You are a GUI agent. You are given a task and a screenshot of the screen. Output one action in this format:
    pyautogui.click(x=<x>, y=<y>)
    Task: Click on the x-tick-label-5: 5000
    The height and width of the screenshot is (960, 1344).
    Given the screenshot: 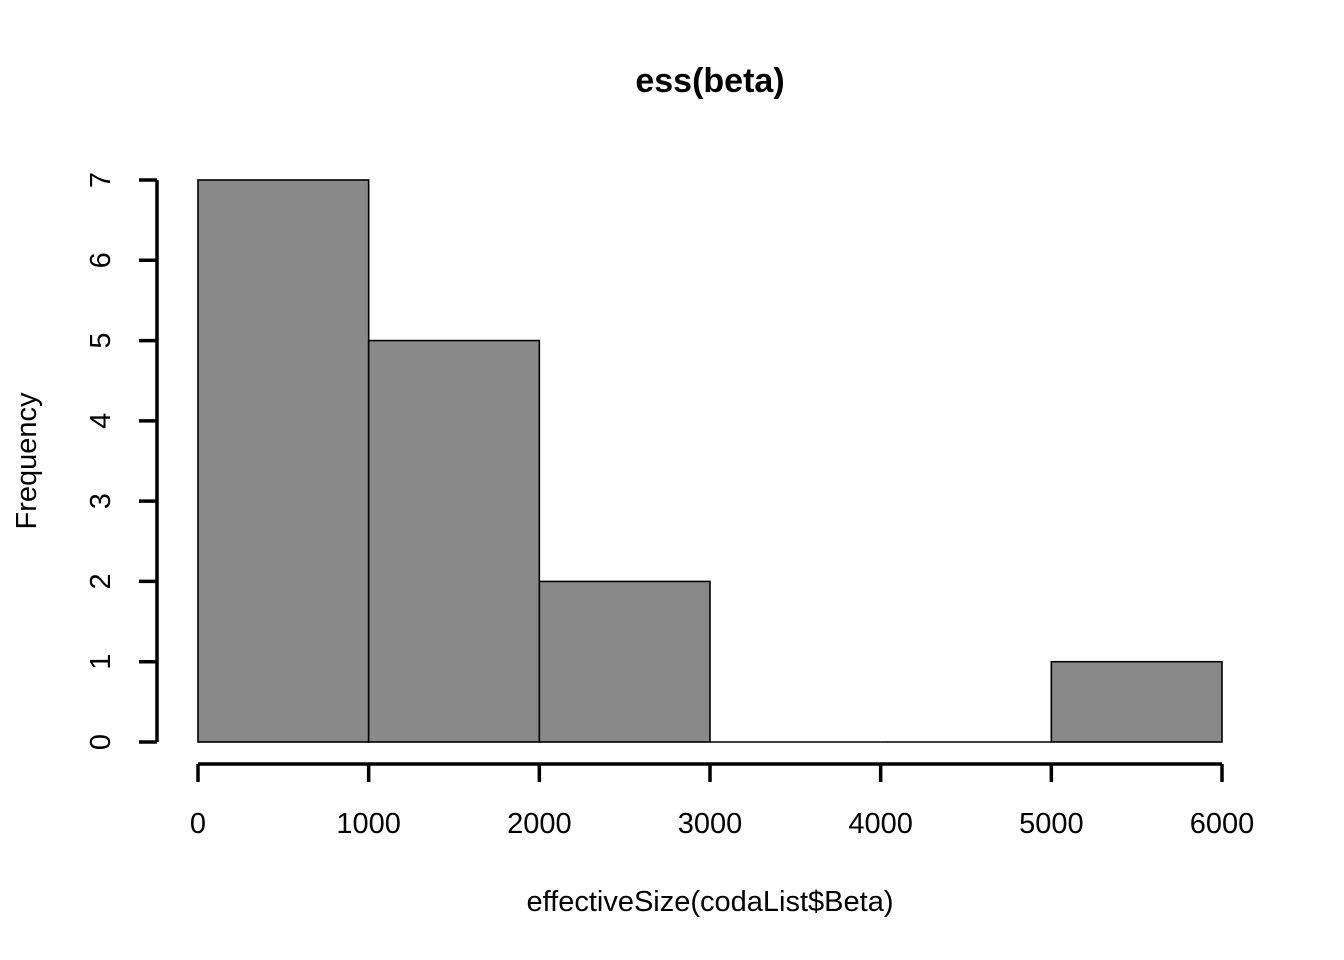 What is the action you would take?
    pyautogui.click(x=1051, y=824)
    